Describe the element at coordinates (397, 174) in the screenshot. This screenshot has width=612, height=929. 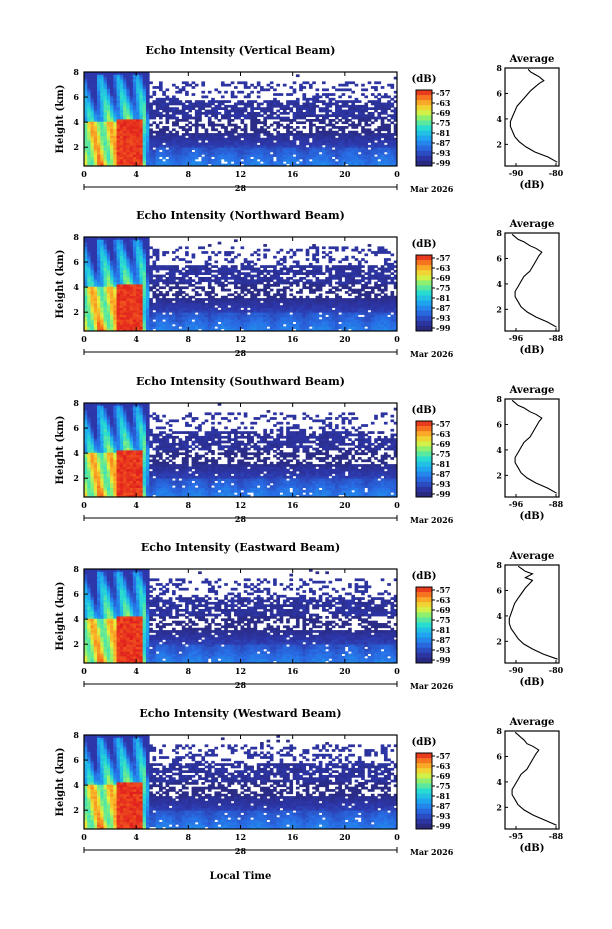
I see `x-tick-label: 0` at that location.